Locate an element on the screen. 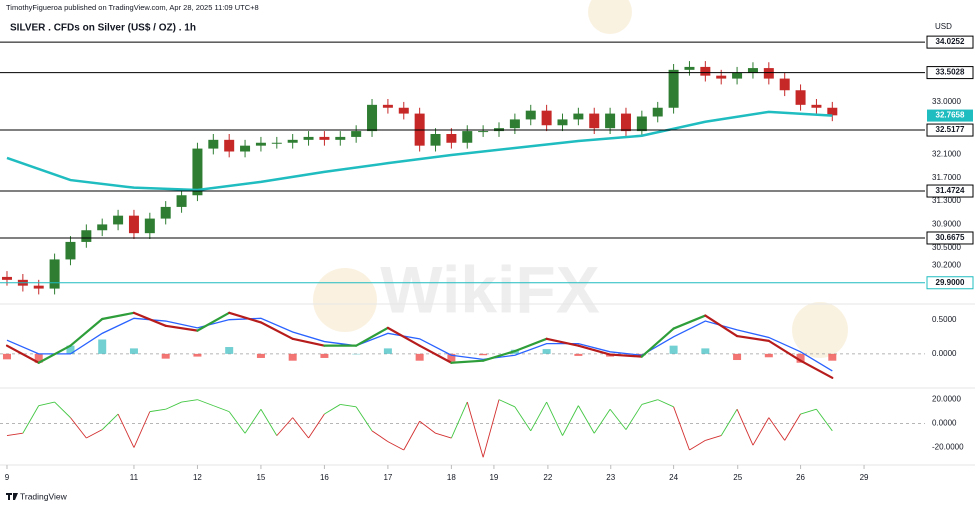 This screenshot has width=975, height=509. ma-label: 32.7658 is located at coordinates (950, 115).